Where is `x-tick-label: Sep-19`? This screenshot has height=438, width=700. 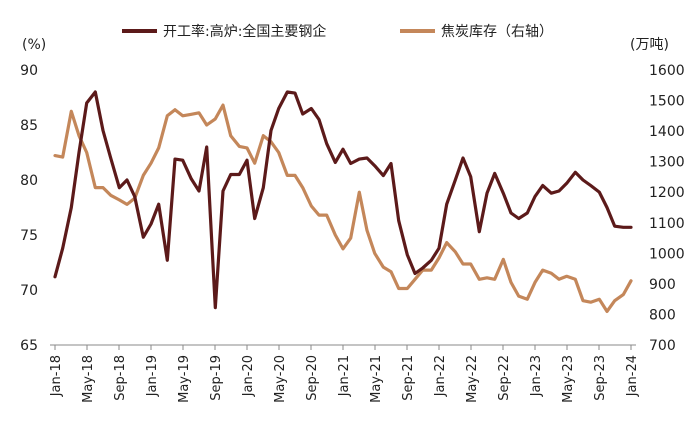
x-tick-label: Sep-19 is located at coordinates (216, 378).